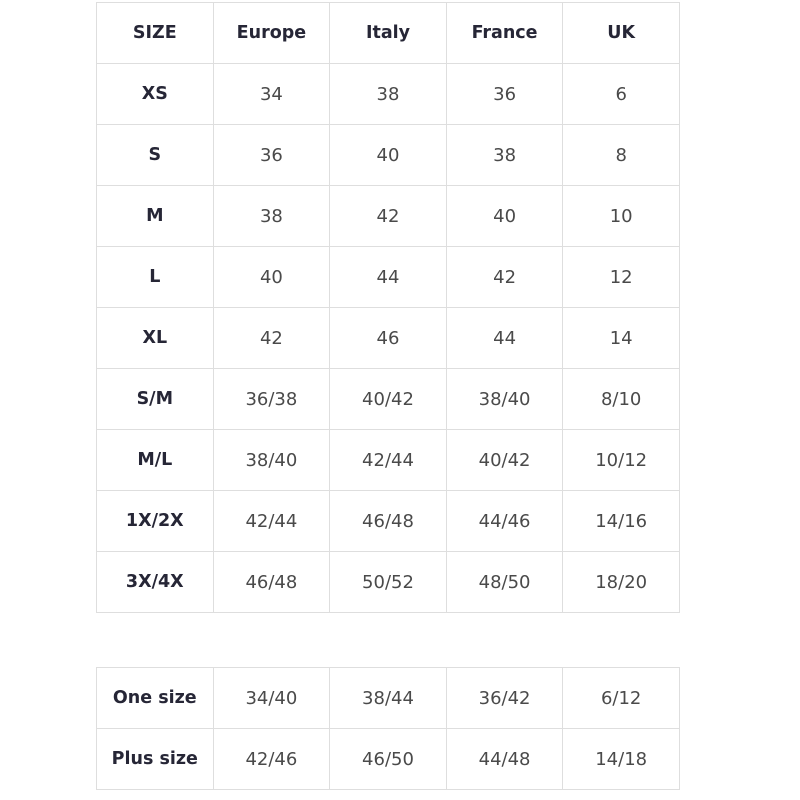  I want to click on size-label-cell: L, so click(155, 277).